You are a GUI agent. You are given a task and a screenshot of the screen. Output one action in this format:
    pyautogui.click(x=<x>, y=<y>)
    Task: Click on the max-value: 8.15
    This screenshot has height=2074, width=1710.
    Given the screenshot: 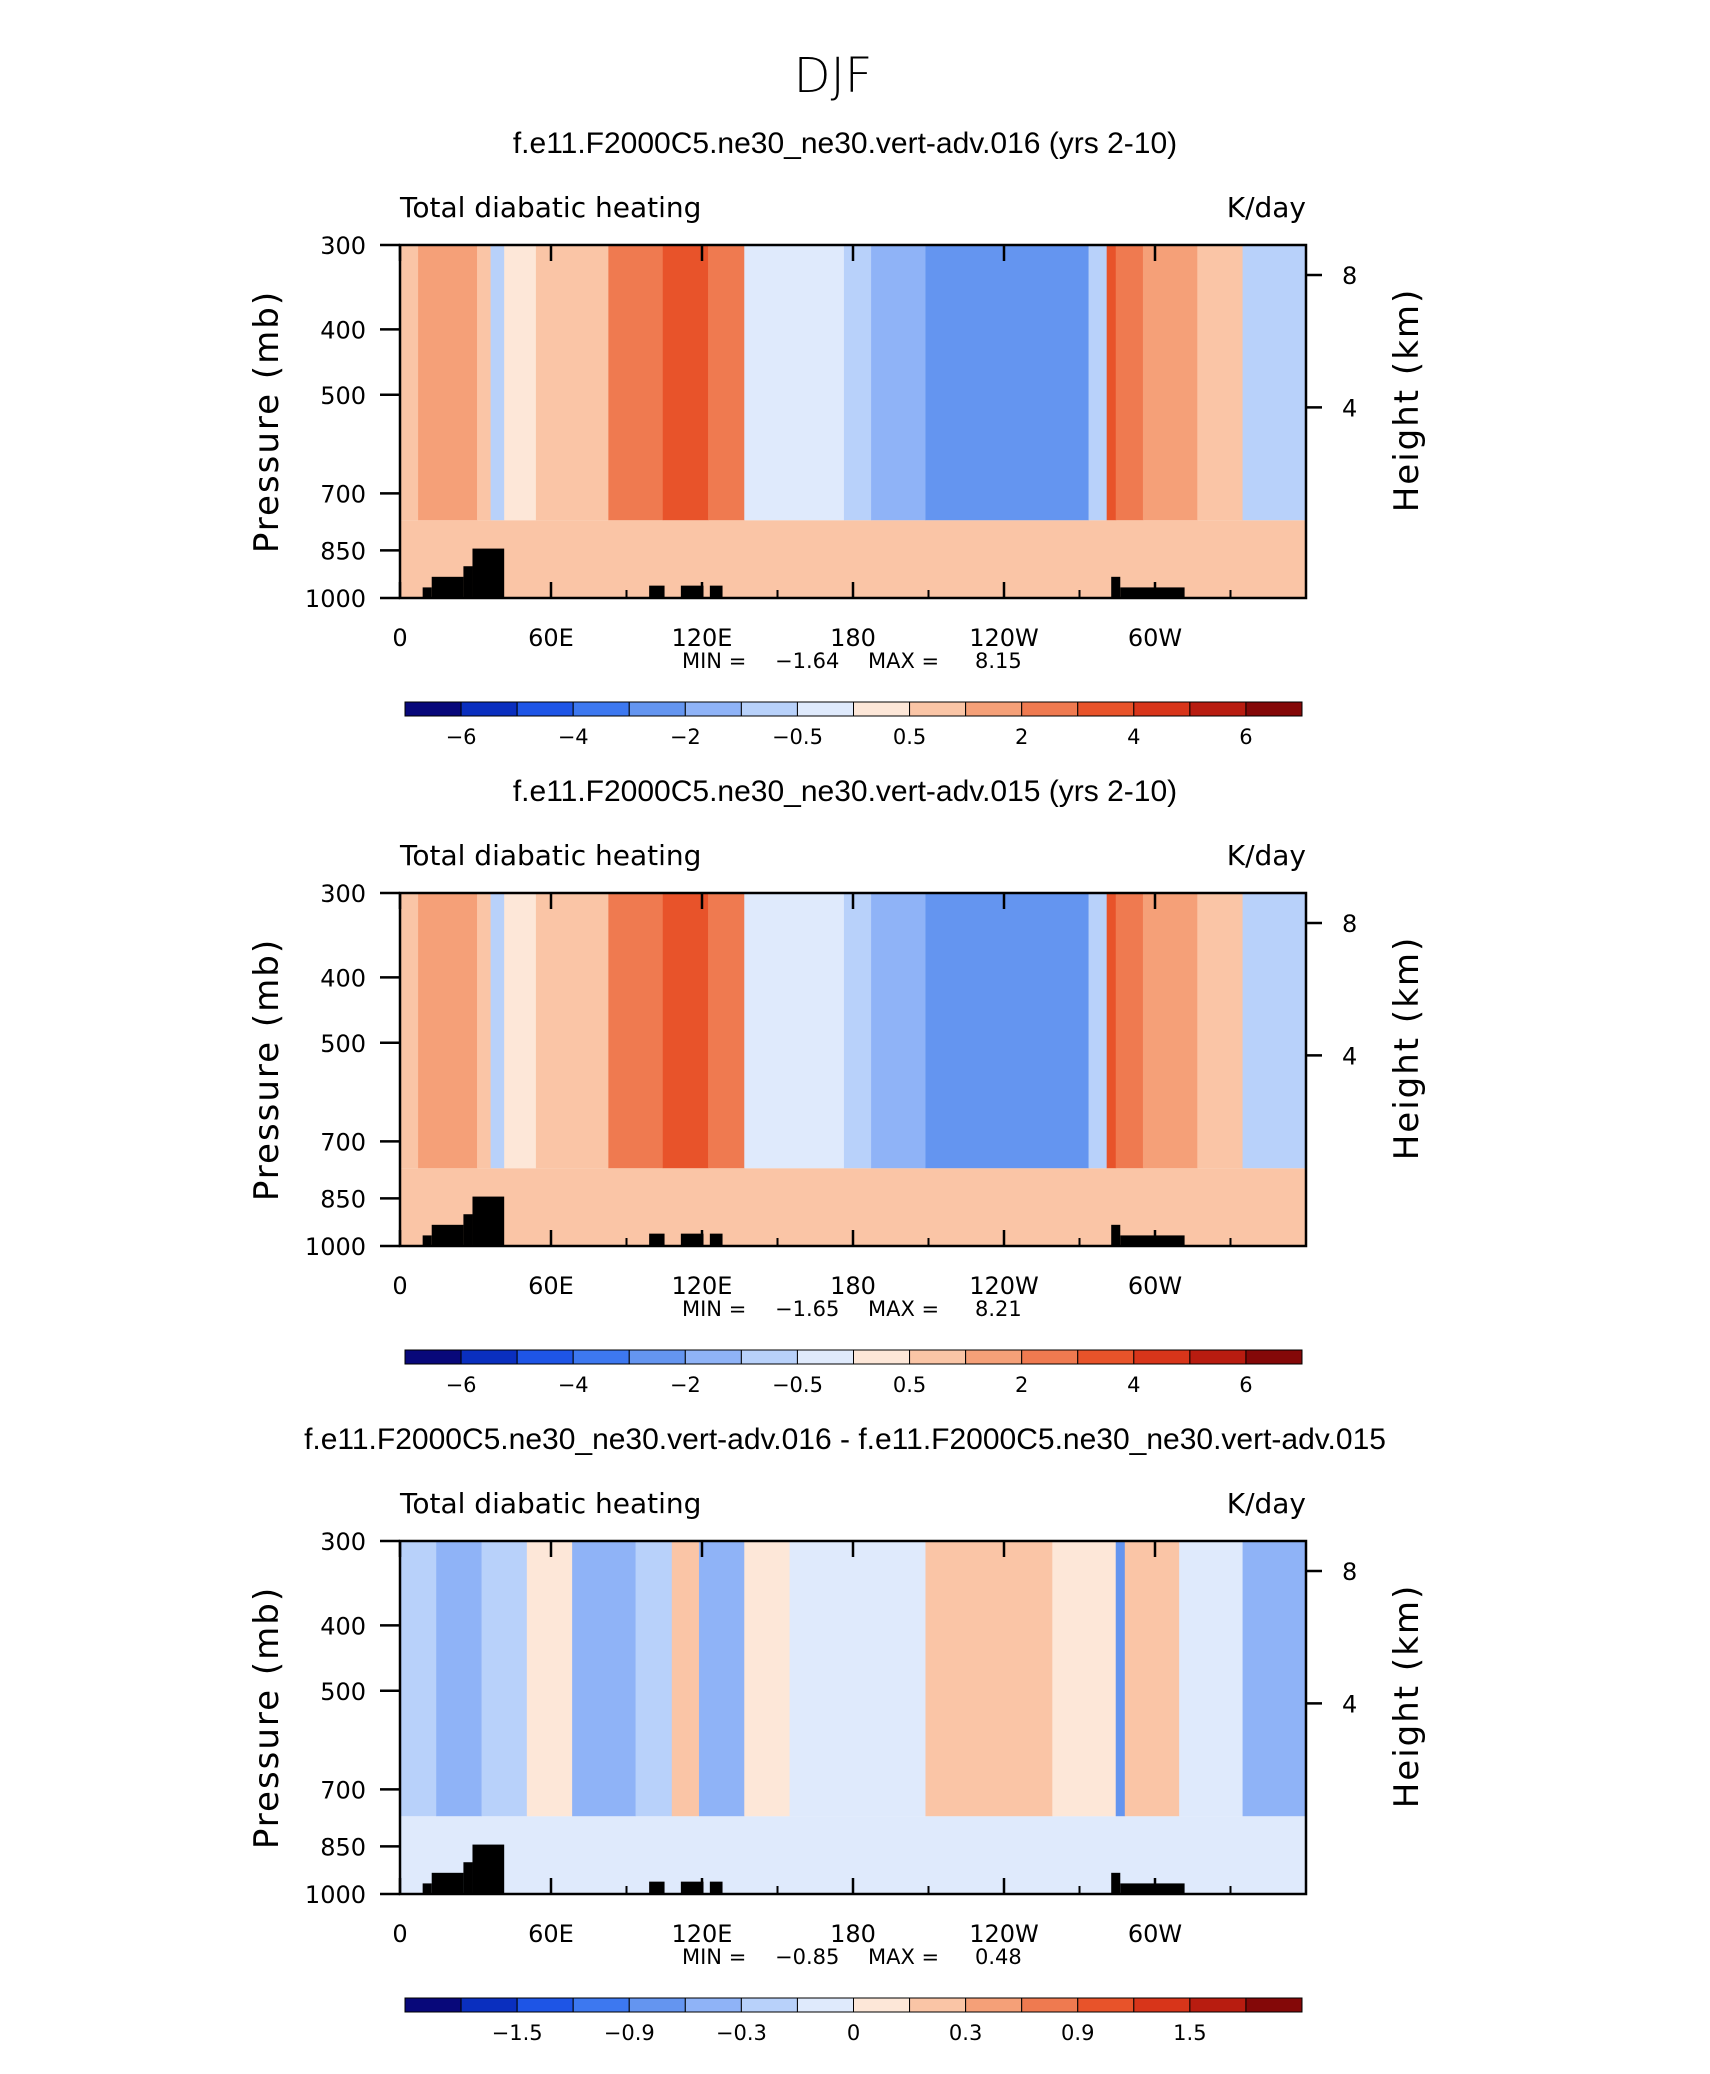 What is the action you would take?
    pyautogui.click(x=998, y=661)
    